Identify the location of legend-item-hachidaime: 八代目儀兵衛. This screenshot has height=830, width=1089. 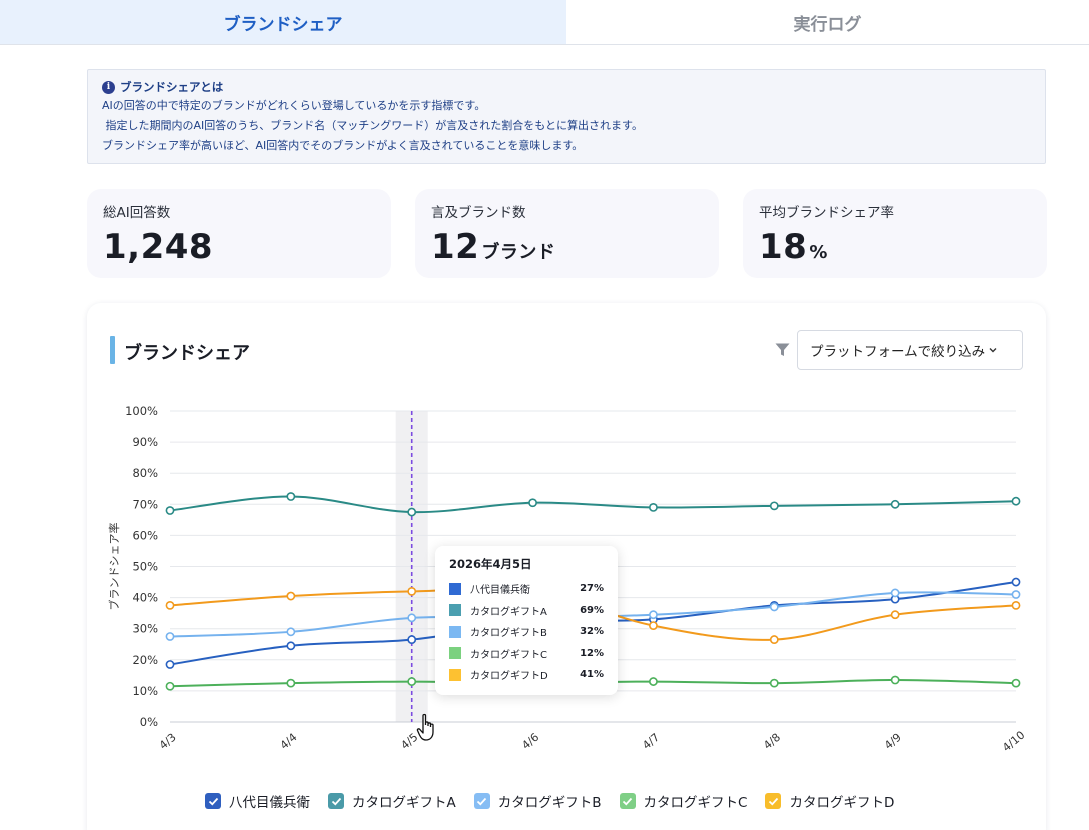
(257, 801).